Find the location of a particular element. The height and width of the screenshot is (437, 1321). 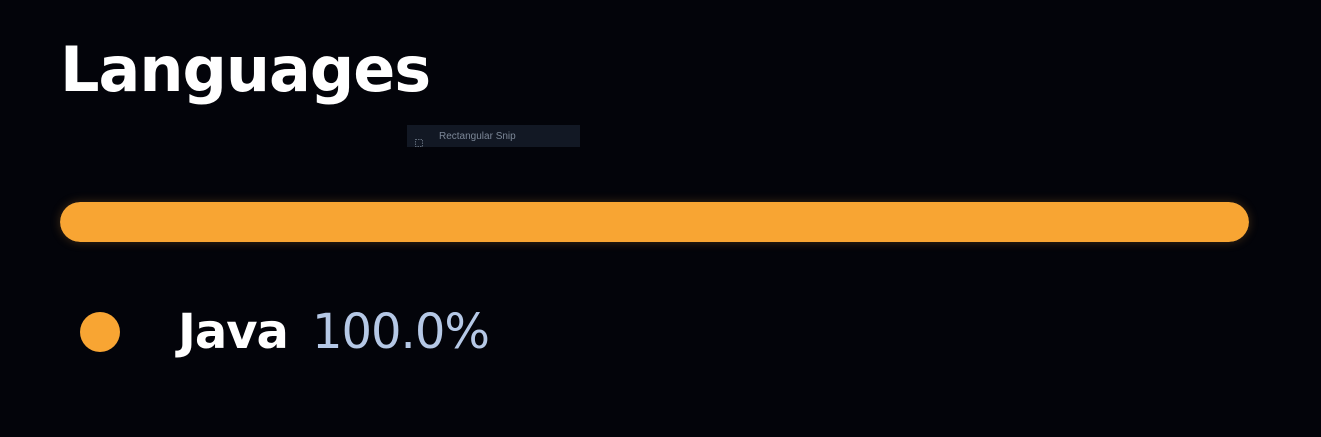

languages-heading: Languages is located at coordinates (245, 69).